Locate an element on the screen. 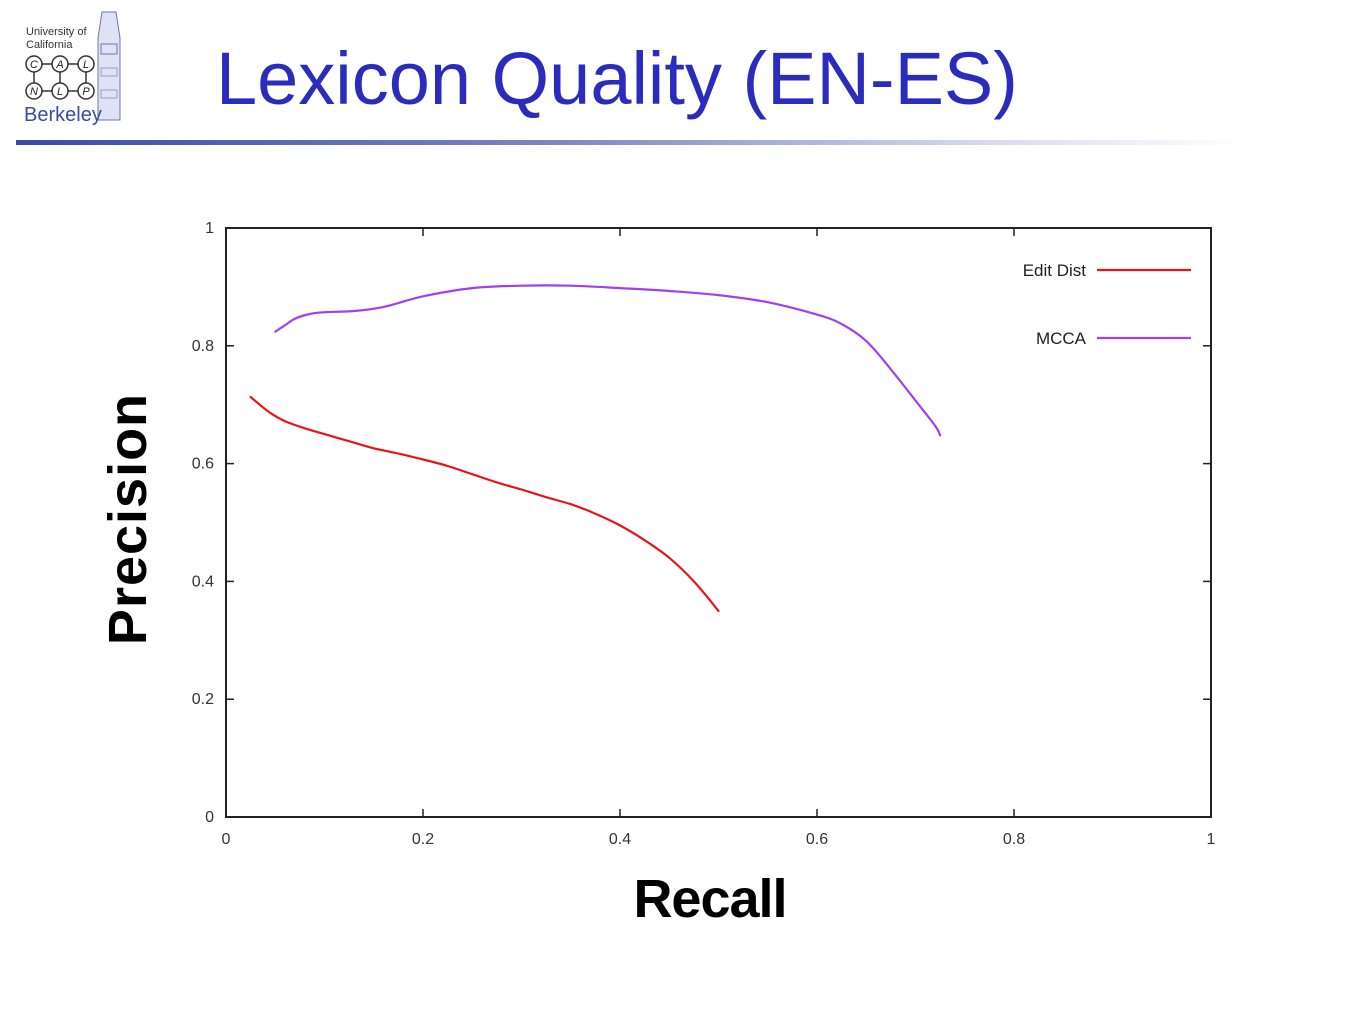  y-tick-label: 1 is located at coordinates (209, 228).